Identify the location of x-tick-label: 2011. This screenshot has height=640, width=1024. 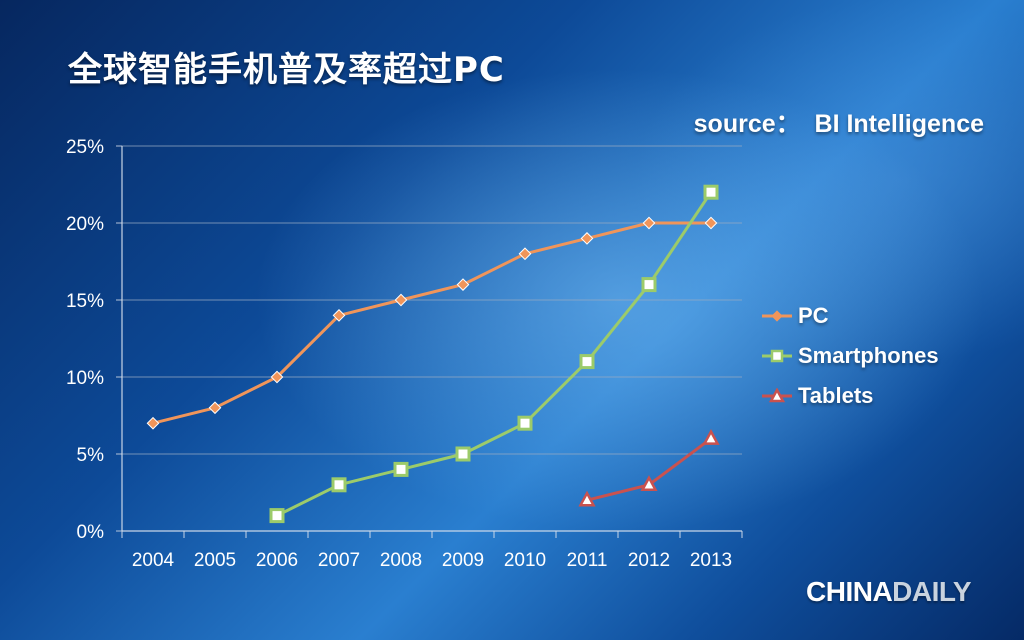
(587, 560).